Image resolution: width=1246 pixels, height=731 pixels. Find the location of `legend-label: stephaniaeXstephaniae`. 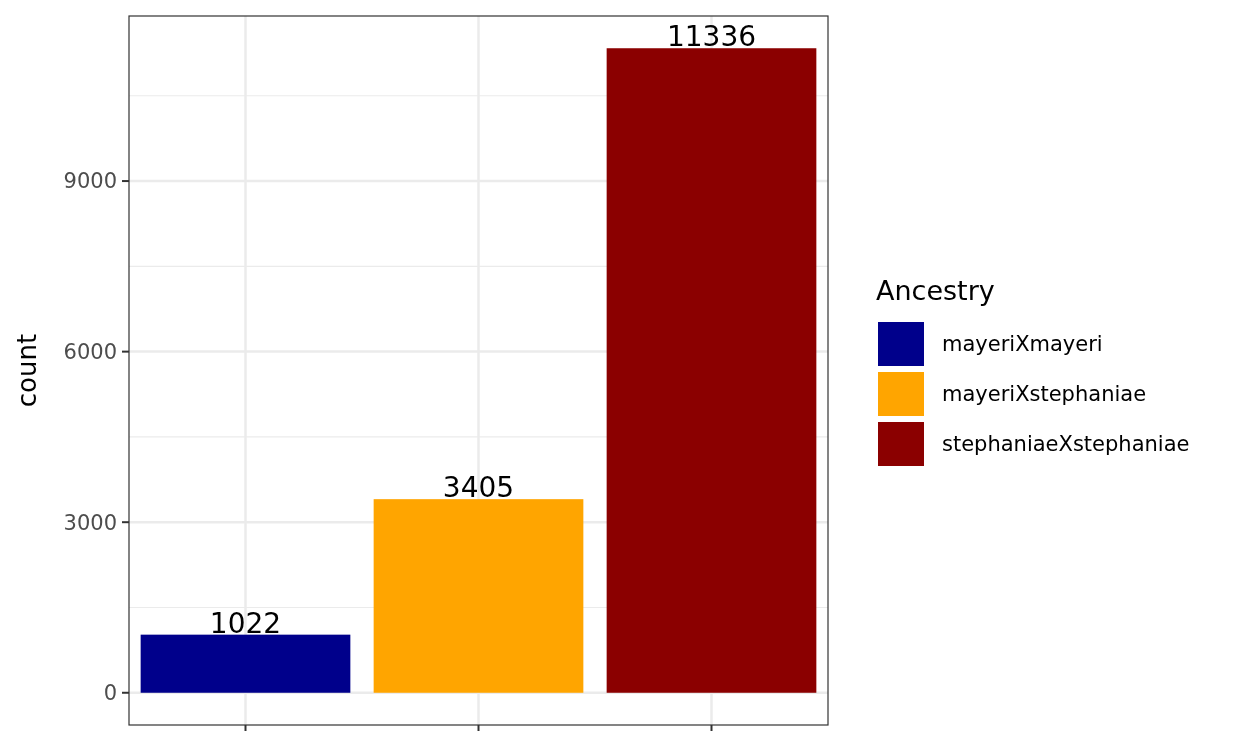

legend-label: stephaniaeXstephaniae is located at coordinates (1066, 444).